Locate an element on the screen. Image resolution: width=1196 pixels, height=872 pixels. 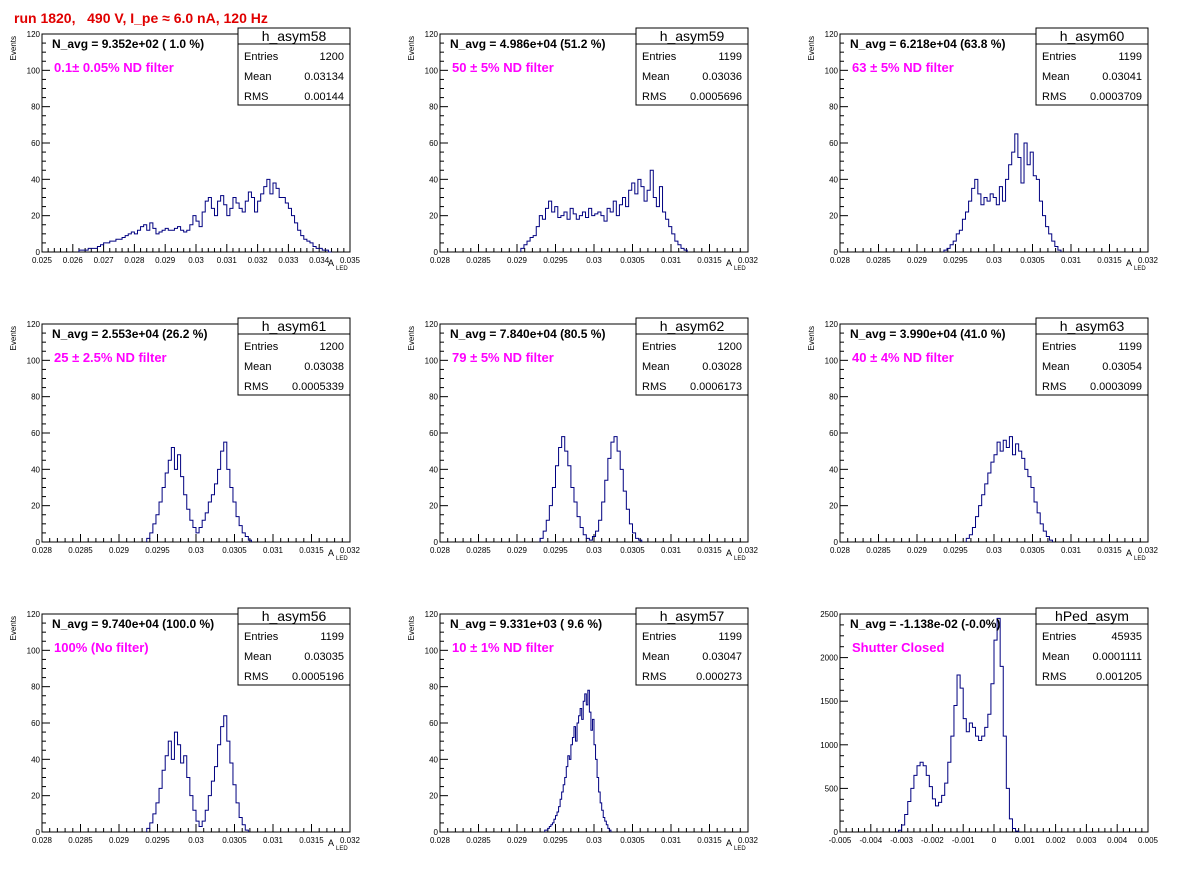
stats-row-value: 0.03038 is located at coordinates (324, 367).